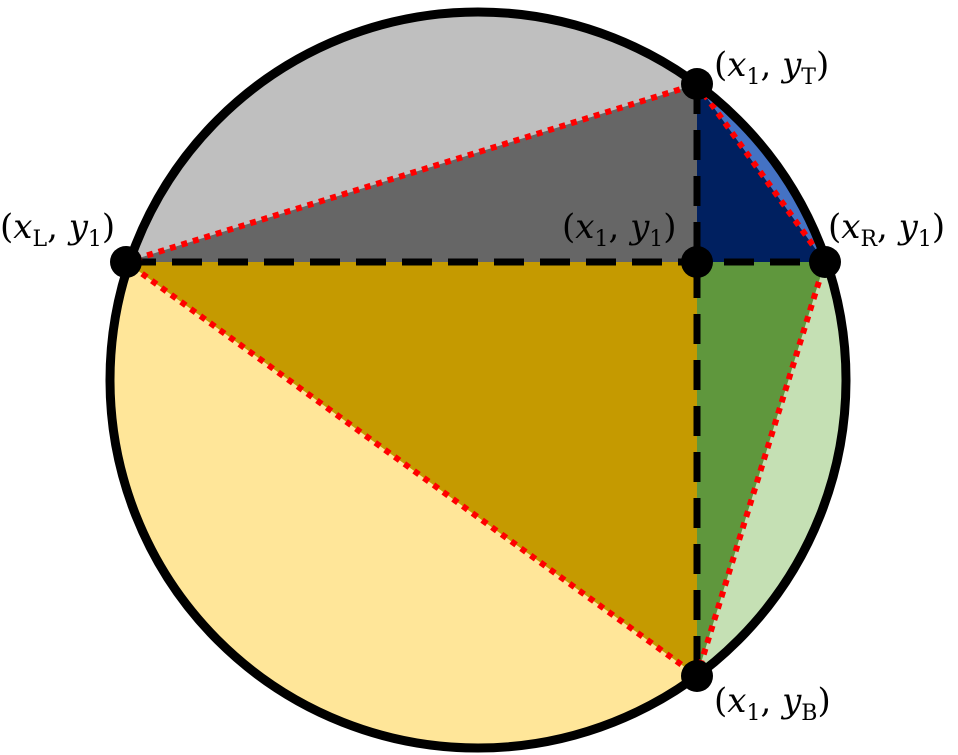  What do you see at coordinates (697, 84) in the screenshot?
I see `point-top` at bounding box center [697, 84].